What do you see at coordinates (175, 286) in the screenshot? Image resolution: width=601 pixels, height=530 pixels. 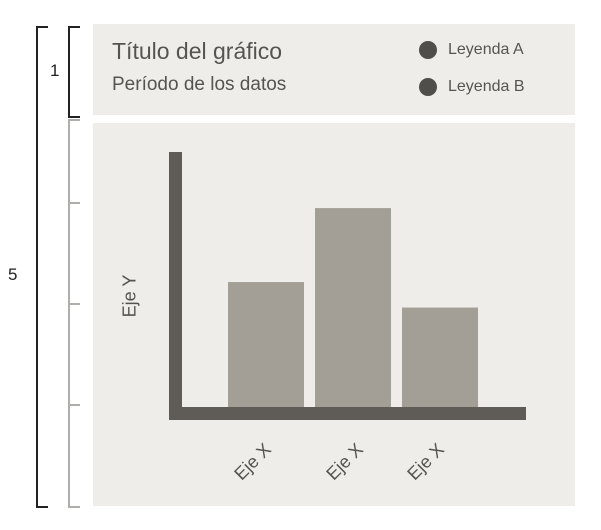 I see `y-axis-line` at bounding box center [175, 286].